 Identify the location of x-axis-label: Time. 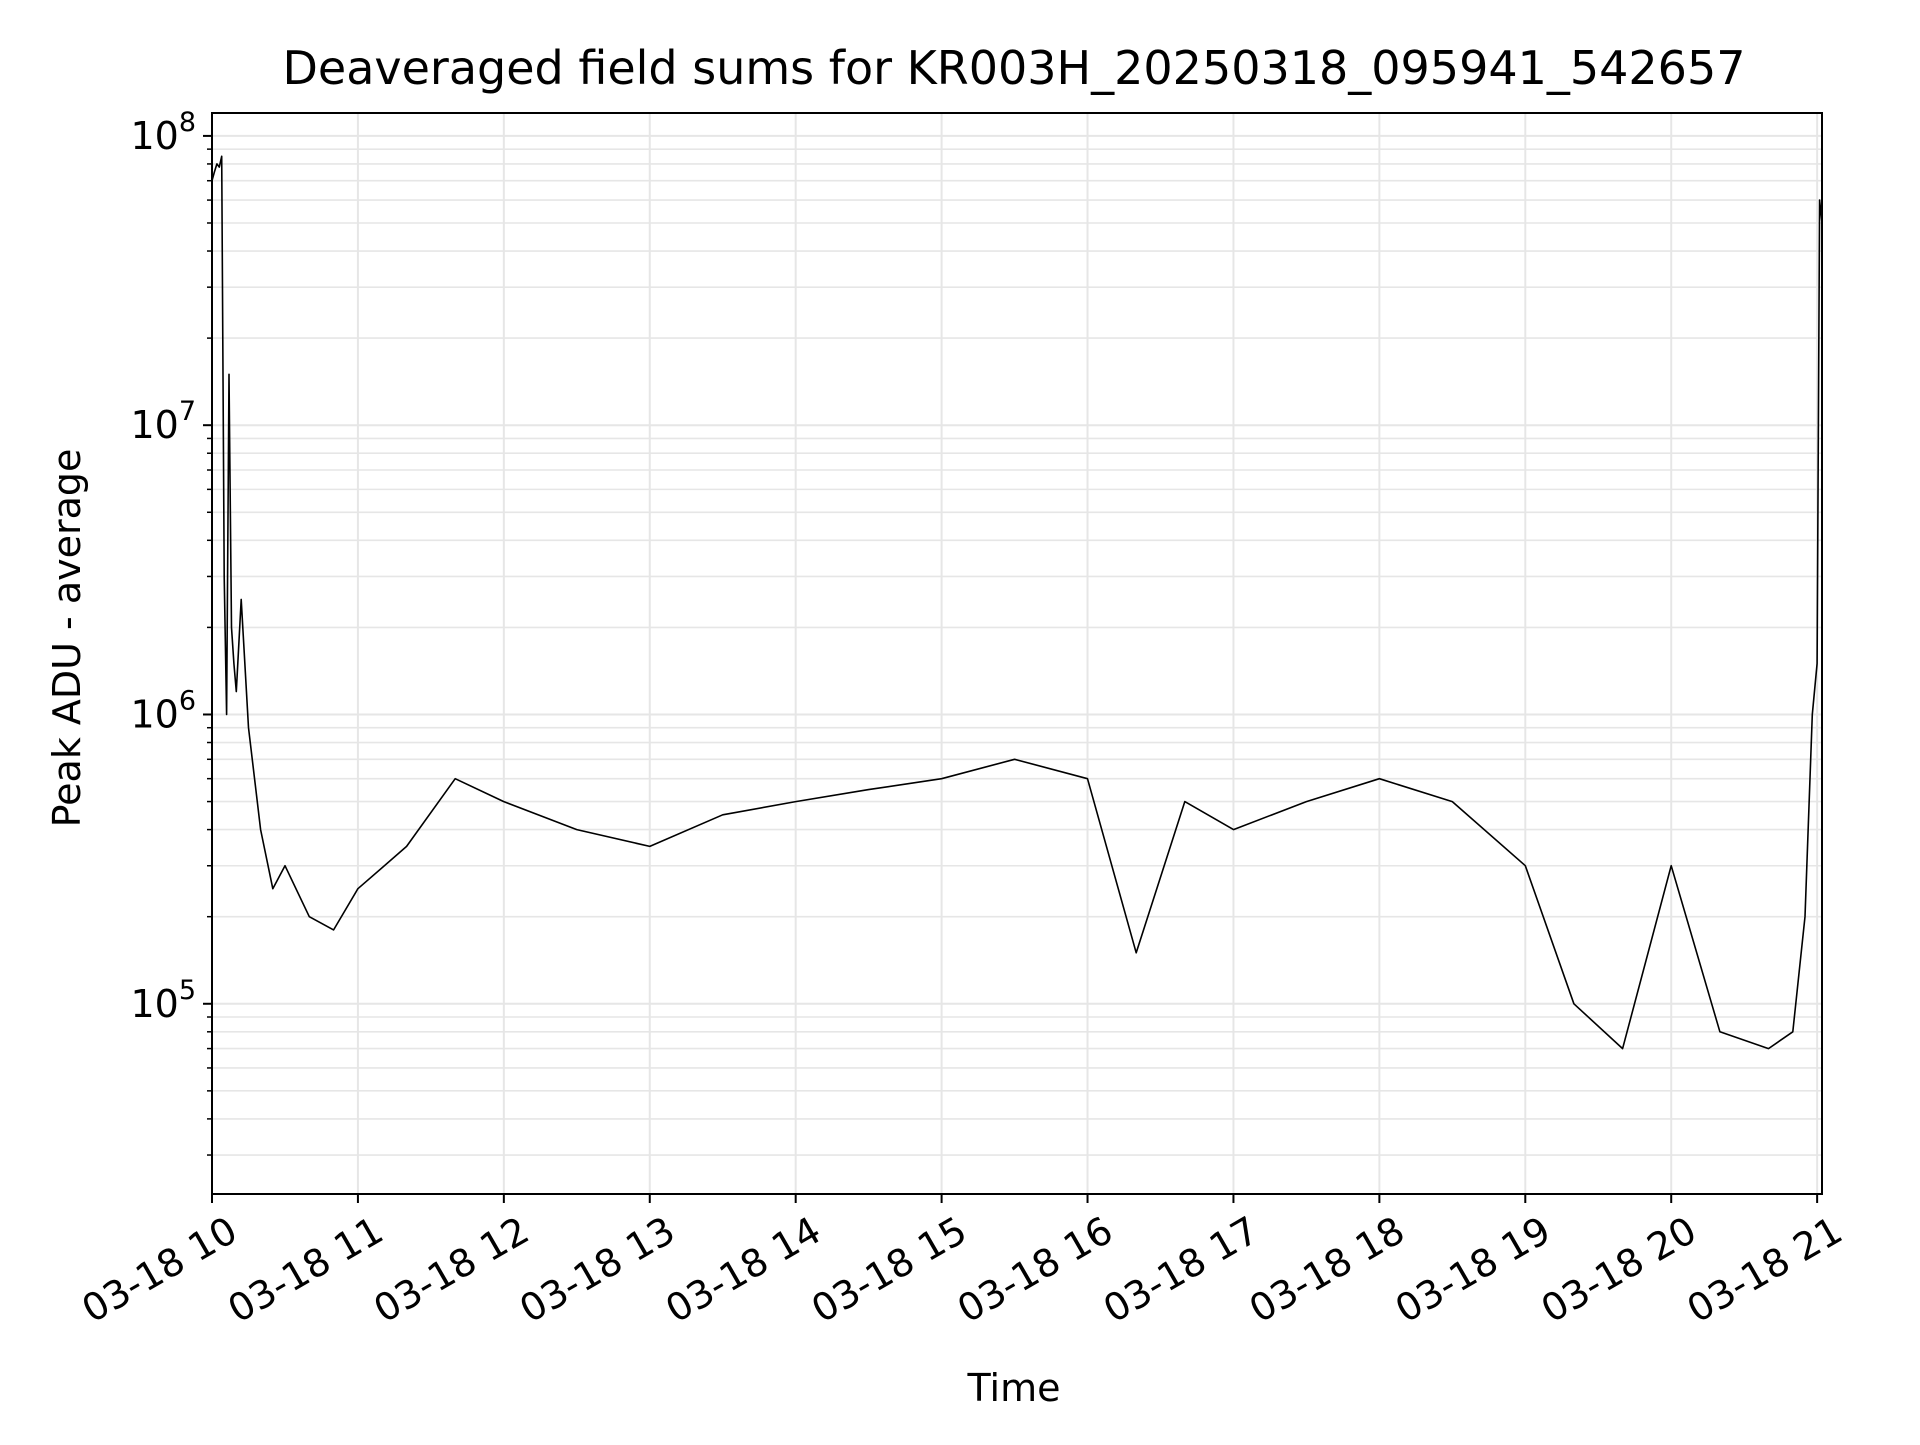
(1014, 1388).